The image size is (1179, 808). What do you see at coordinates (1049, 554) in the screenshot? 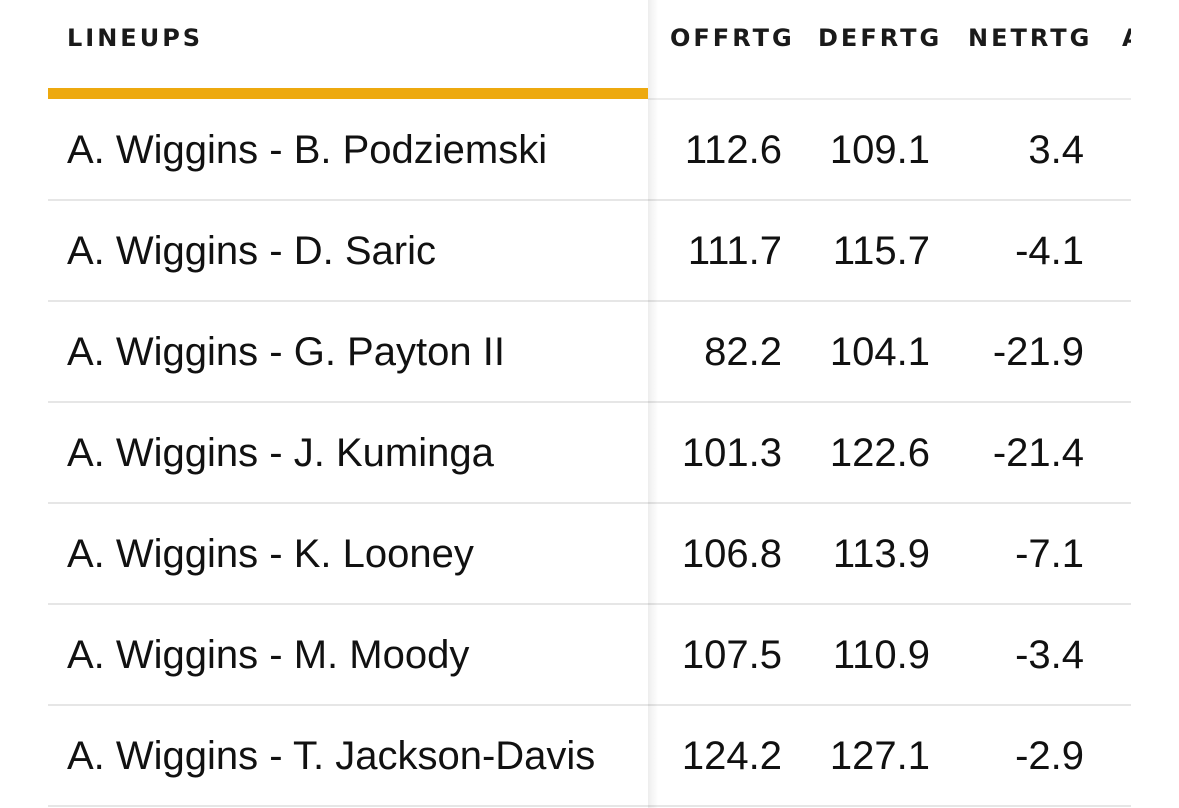
I see `netrtg-value: -7.1` at bounding box center [1049, 554].